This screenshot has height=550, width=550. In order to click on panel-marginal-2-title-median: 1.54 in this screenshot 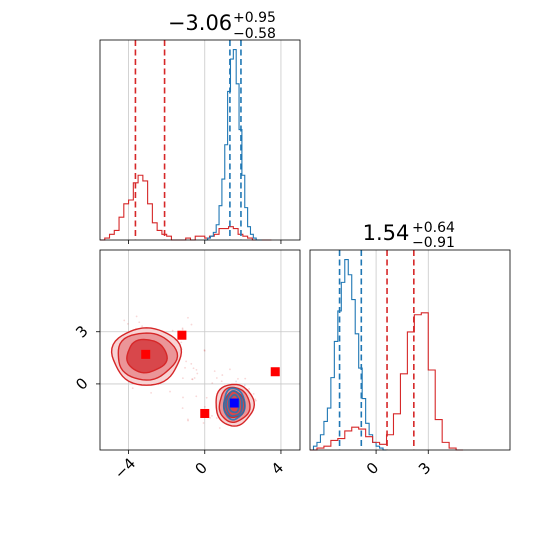, I will do `click(386, 233)`.